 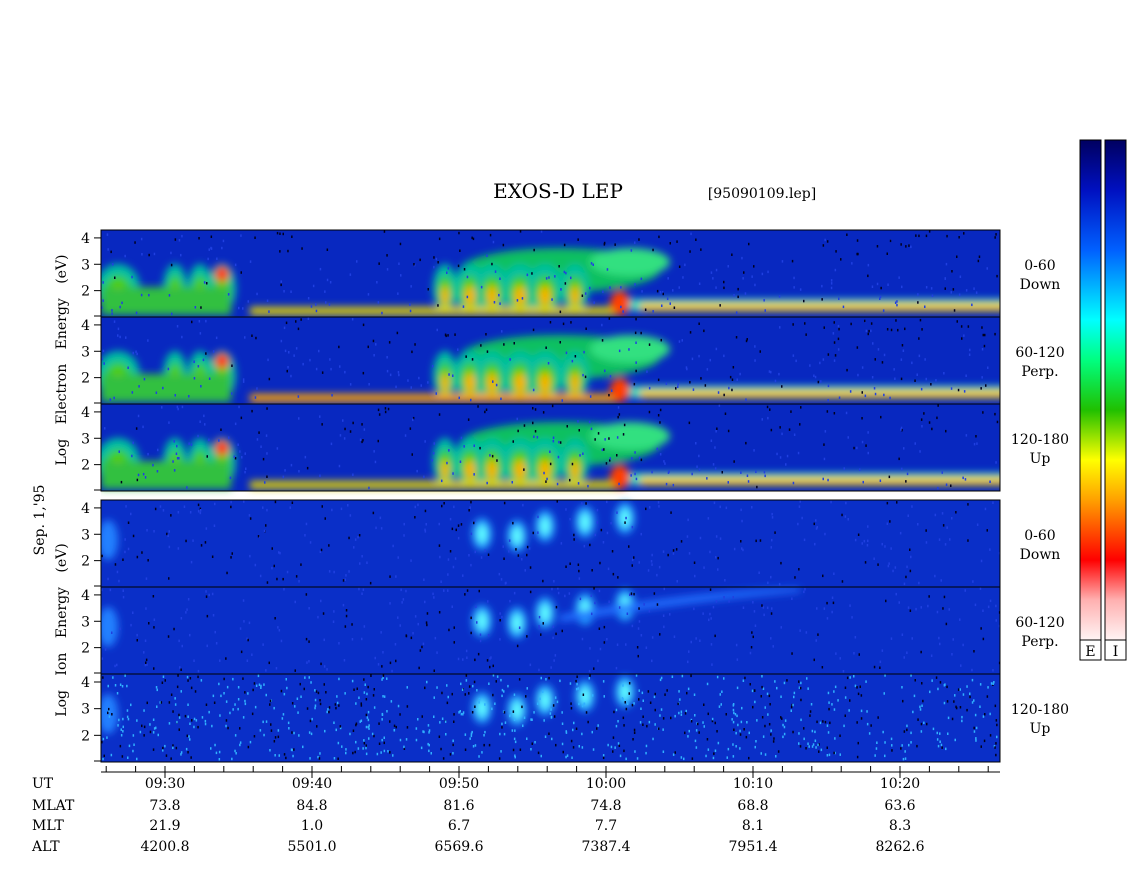 What do you see at coordinates (1040, 729) in the screenshot?
I see `panel-label: Up` at bounding box center [1040, 729].